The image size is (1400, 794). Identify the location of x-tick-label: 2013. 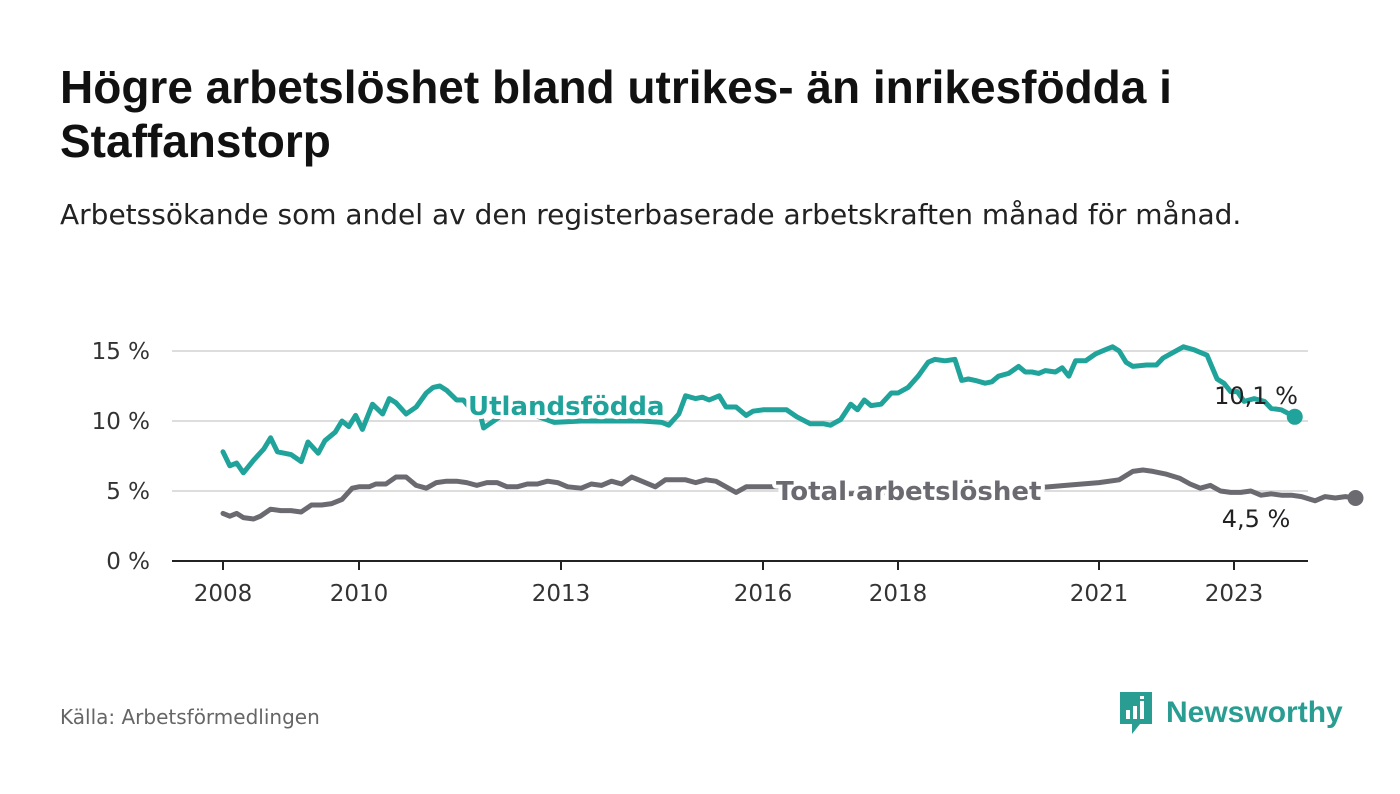
(561, 594).